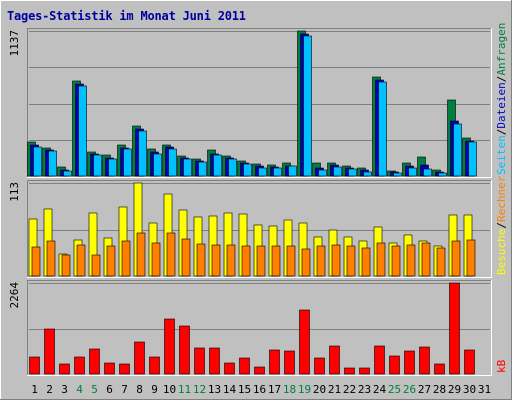 This screenshot has width=512, height=400. Describe the element at coordinates (49, 389) in the screenshot. I see `x-tick-label: 2` at that location.